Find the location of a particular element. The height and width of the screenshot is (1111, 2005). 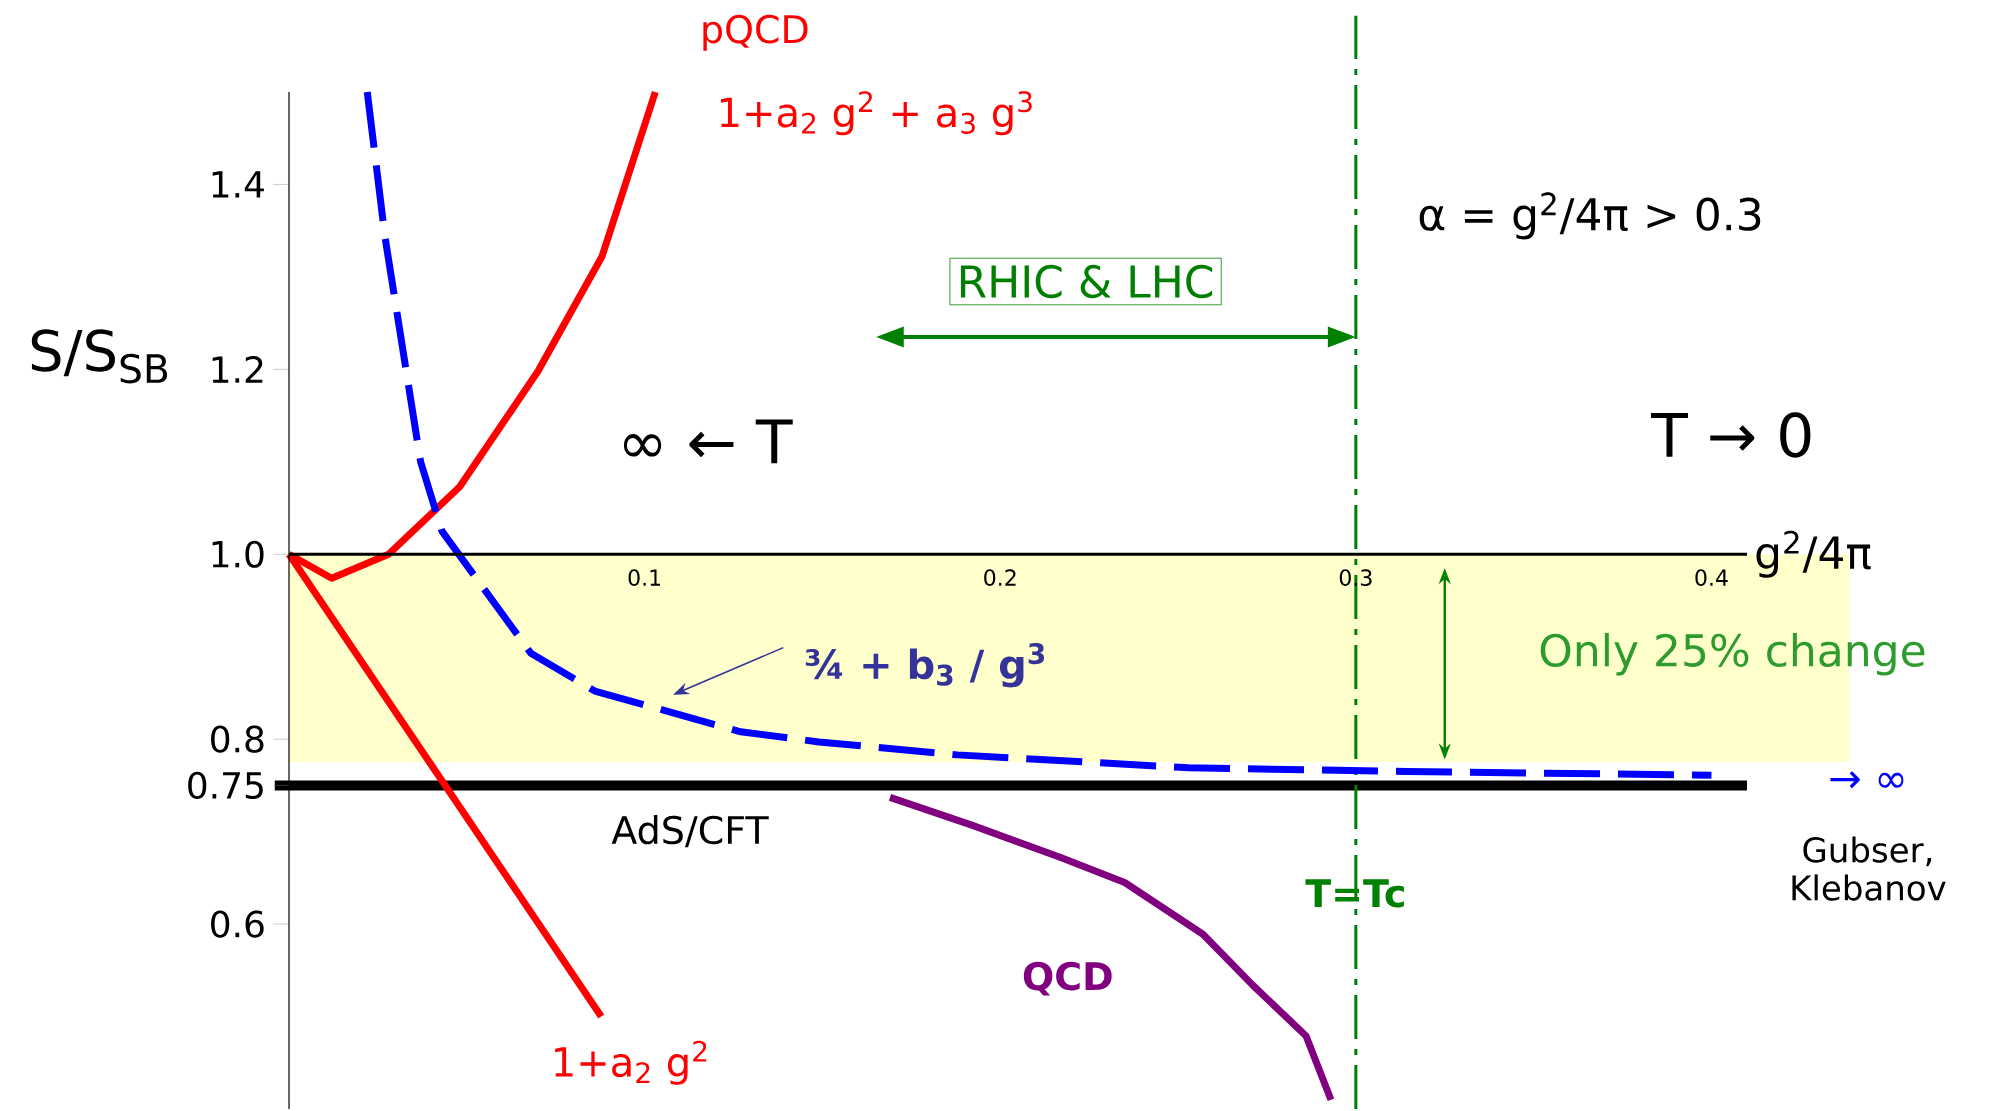

annotation: α = g$^{2}$/4π > 0.3 is located at coordinates (1590, 216).